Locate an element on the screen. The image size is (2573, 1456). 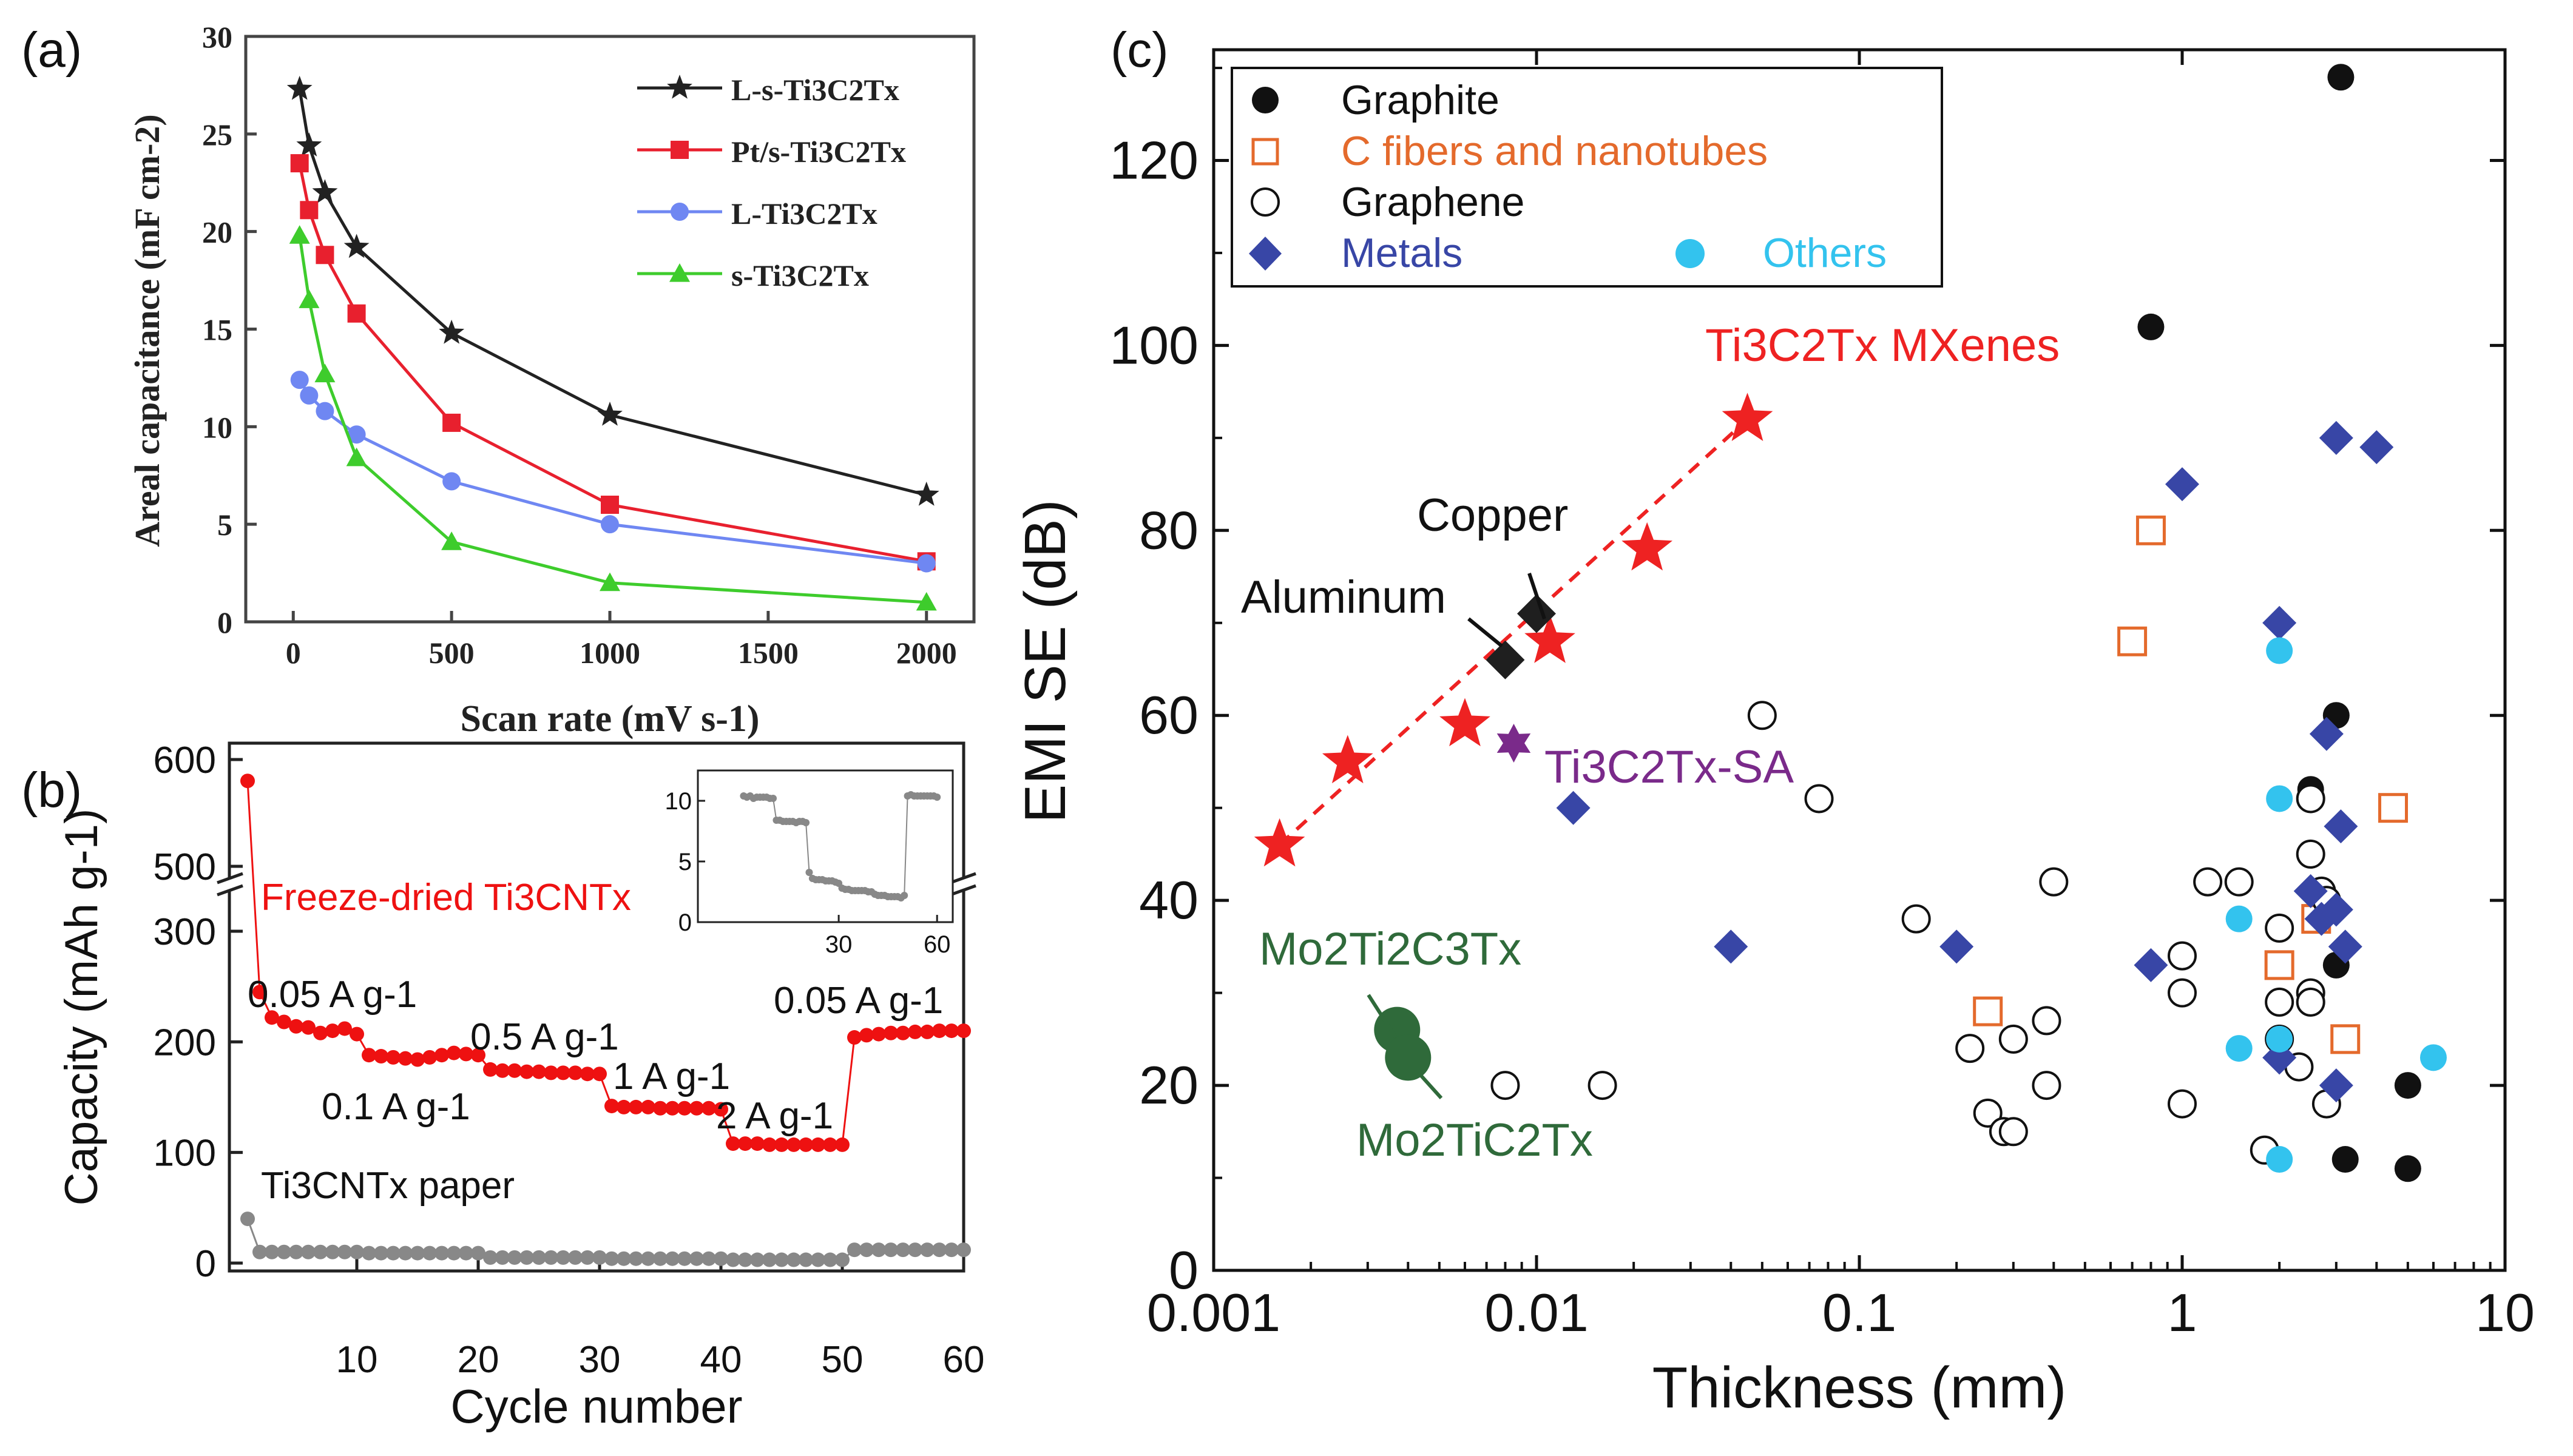
legend-graphene-marker is located at coordinates (1265, 202).